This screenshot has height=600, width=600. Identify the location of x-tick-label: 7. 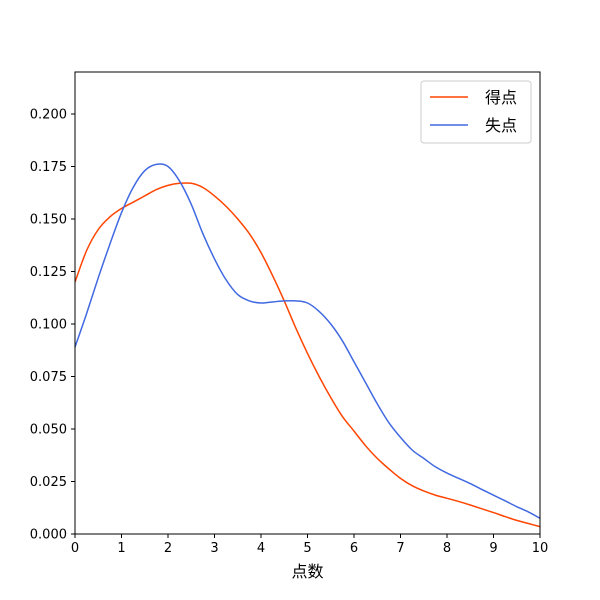
(400, 548).